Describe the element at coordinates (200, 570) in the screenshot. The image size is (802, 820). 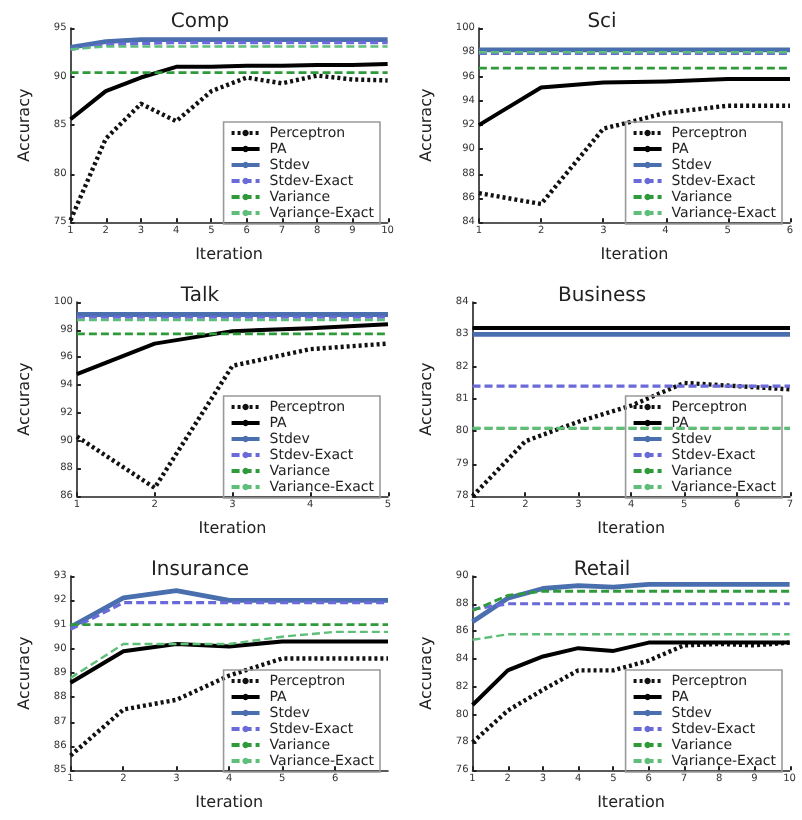
I see `chart-title: Insurance` at that location.